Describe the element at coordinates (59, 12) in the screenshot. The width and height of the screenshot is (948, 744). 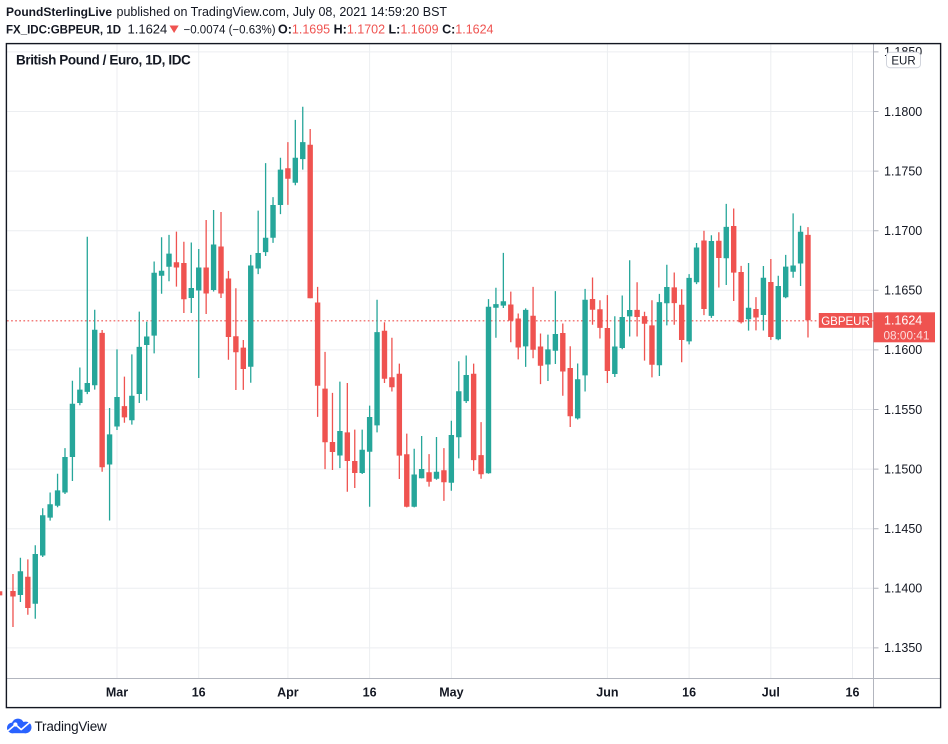
I see `svg-text: PoundSterlingLive` at that location.